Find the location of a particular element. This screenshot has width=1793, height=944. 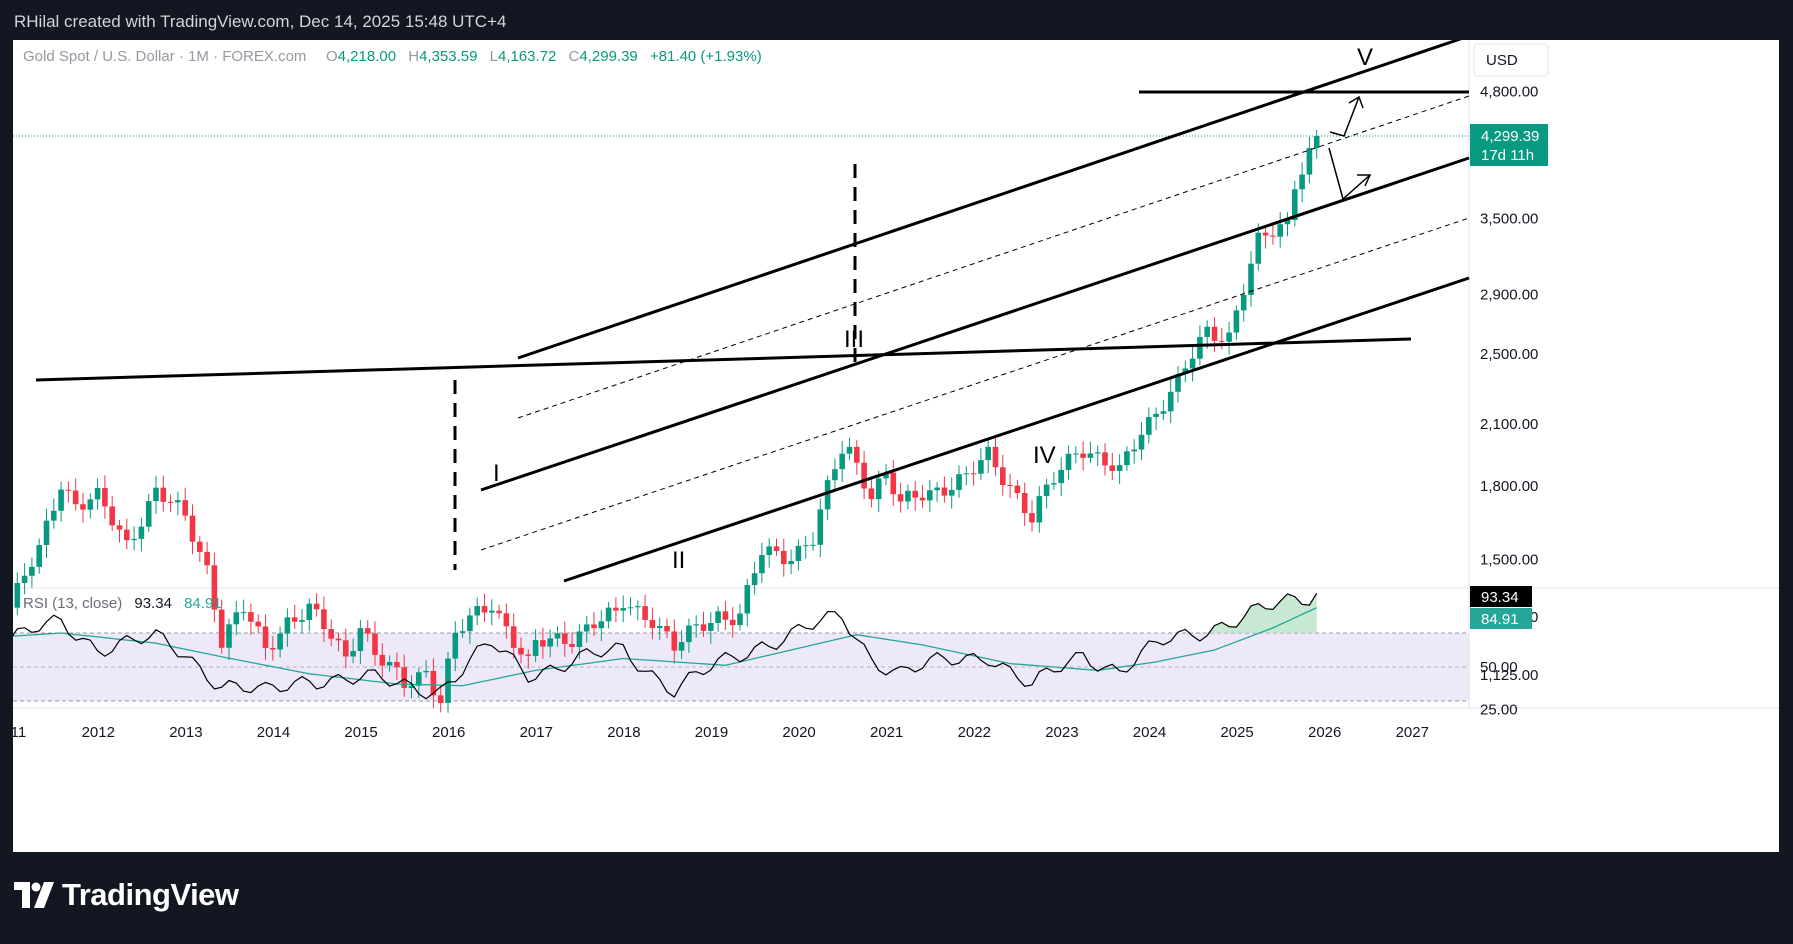

x-tick-label: 2012 is located at coordinates (98, 732).